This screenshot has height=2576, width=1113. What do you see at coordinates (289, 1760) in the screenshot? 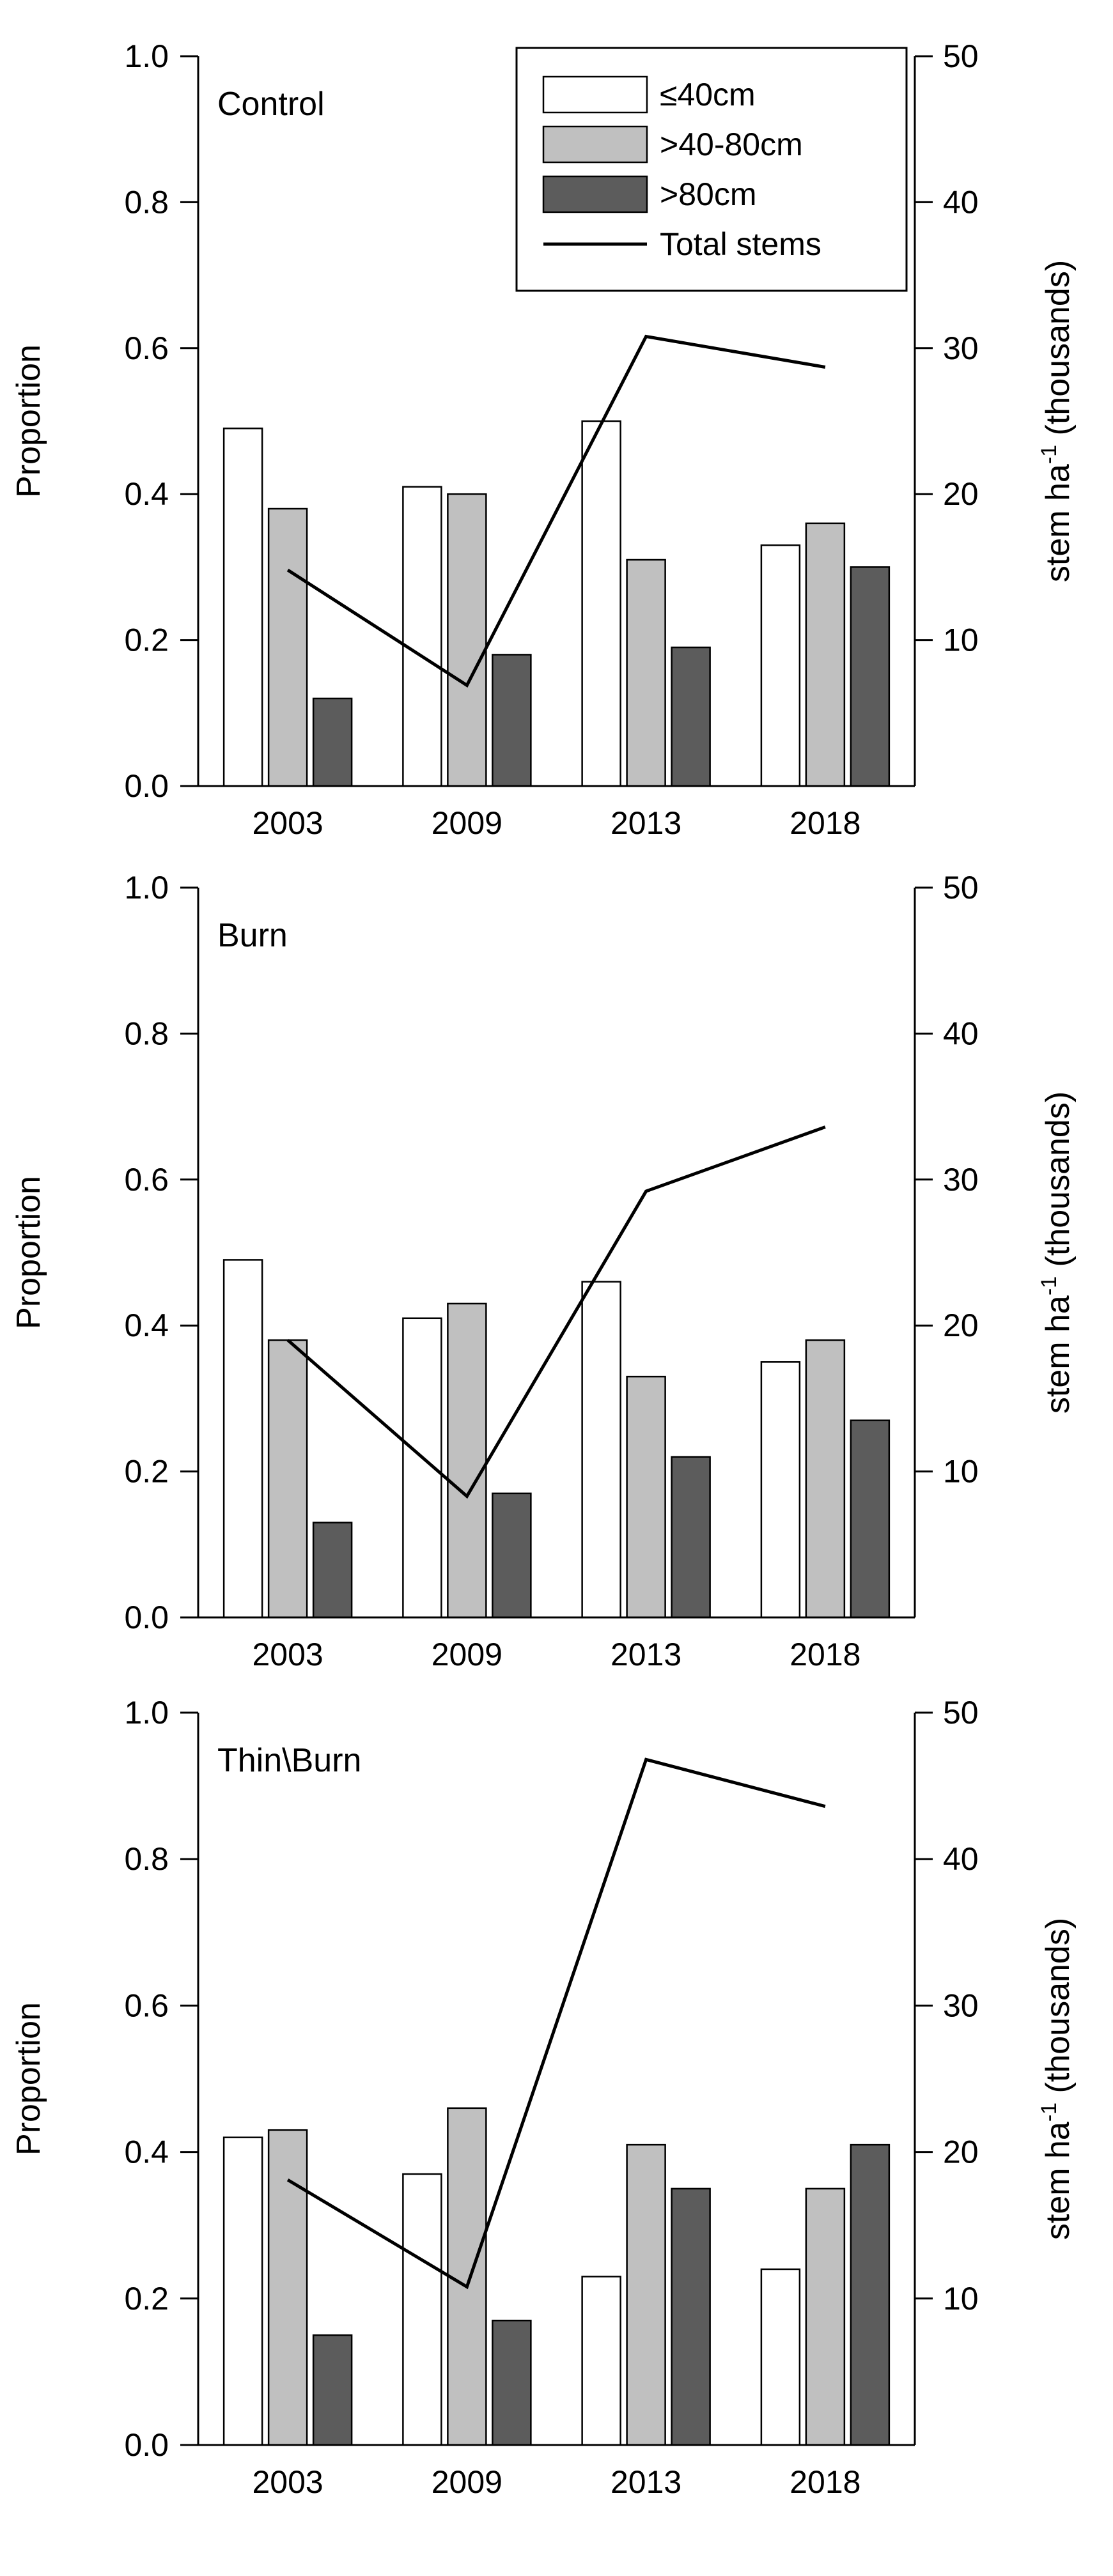
I see `panel-title: Thin\Burn` at bounding box center [289, 1760].